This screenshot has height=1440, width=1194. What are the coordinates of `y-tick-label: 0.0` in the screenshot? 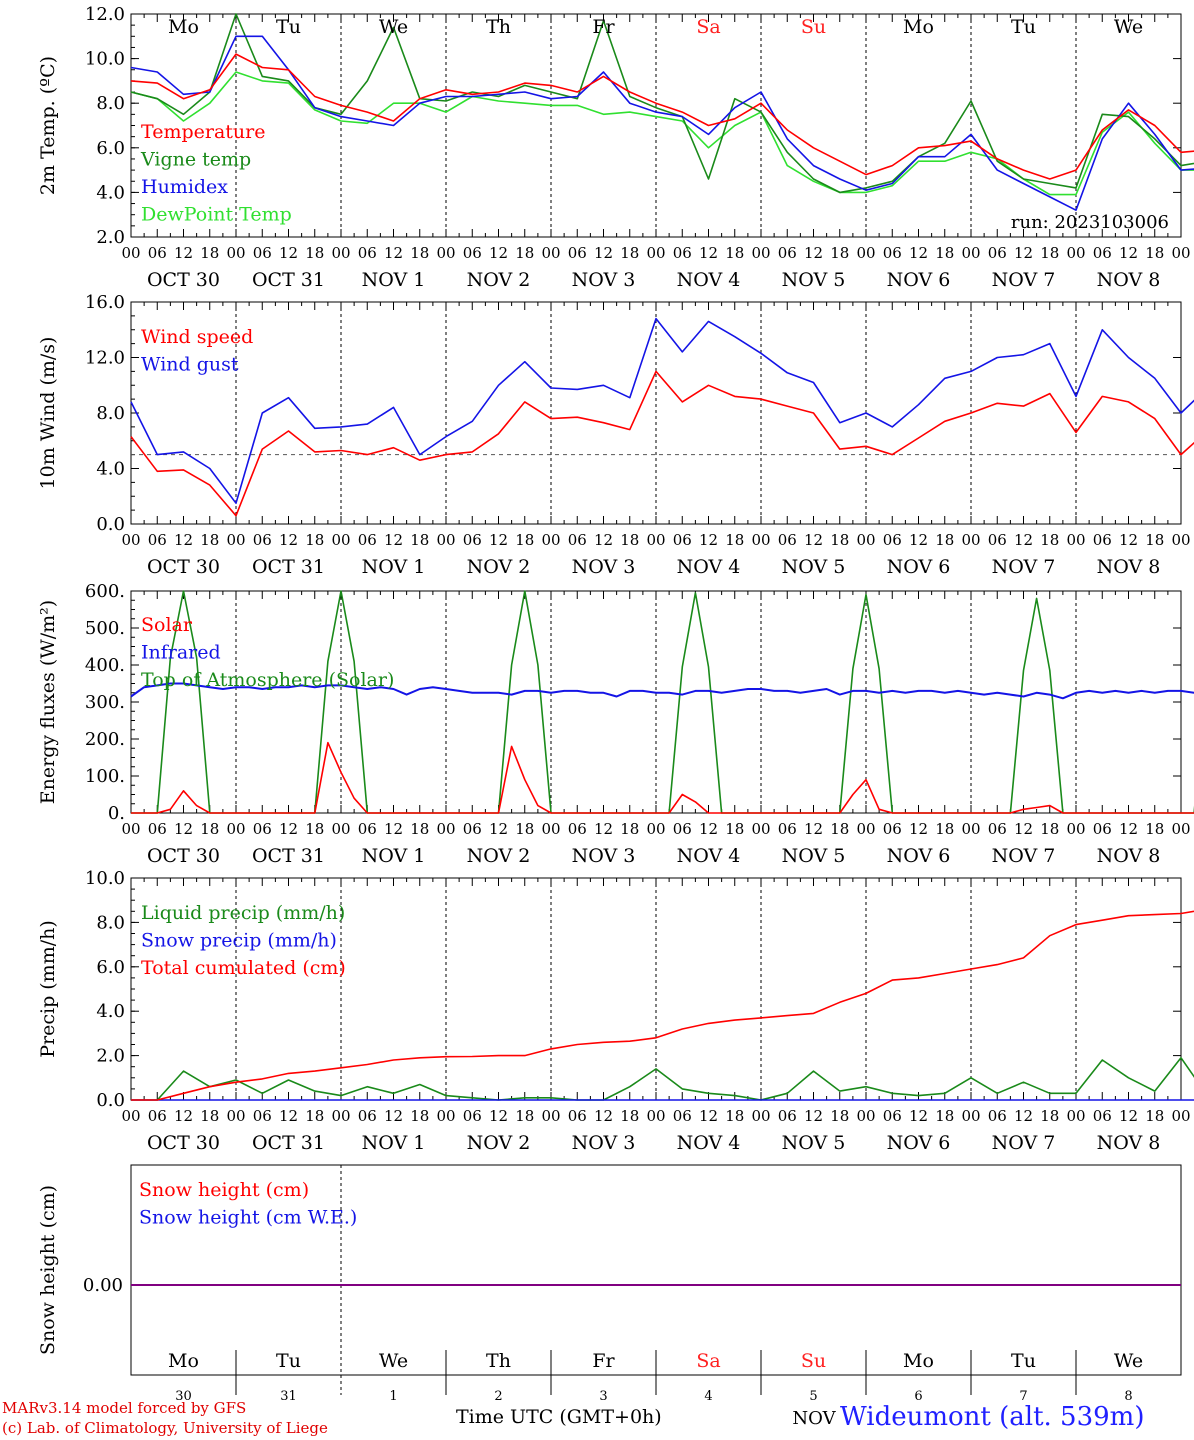 It's located at (110, 524).